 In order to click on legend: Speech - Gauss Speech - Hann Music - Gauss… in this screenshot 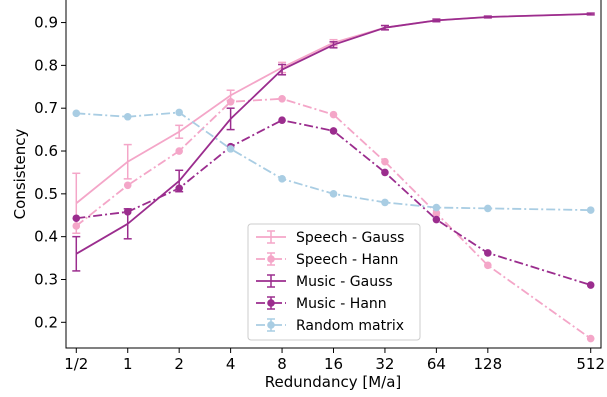, I will do `click(334, 282)`.